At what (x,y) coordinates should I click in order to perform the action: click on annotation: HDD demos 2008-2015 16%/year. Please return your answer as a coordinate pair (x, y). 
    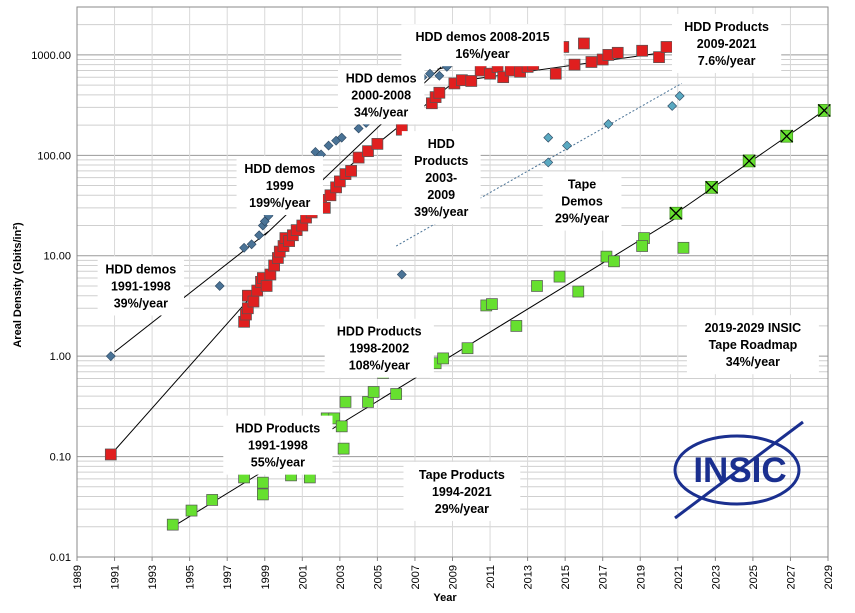
    Looking at the image, I should click on (482, 45).